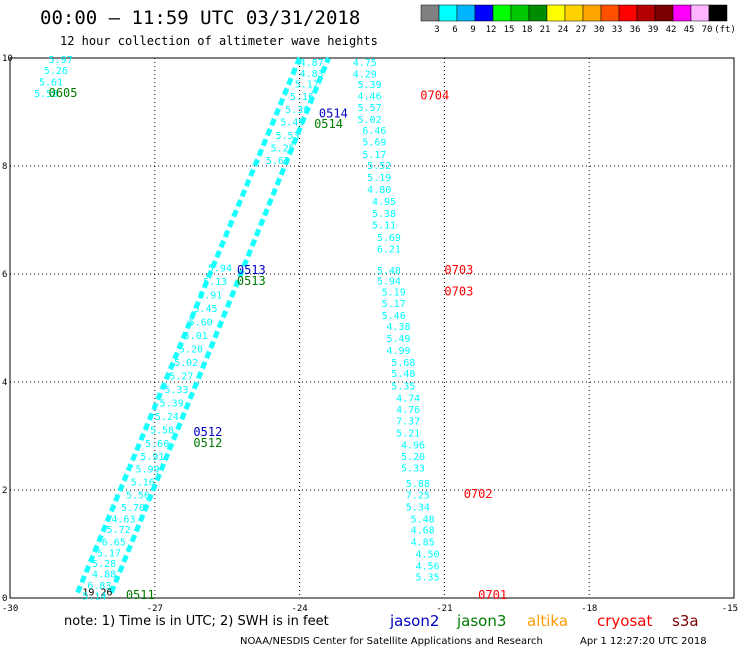 This screenshot has width=740, height=650. What do you see at coordinates (725, 30) in the screenshot?
I see `colorbar-label: (ft)` at bounding box center [725, 30].